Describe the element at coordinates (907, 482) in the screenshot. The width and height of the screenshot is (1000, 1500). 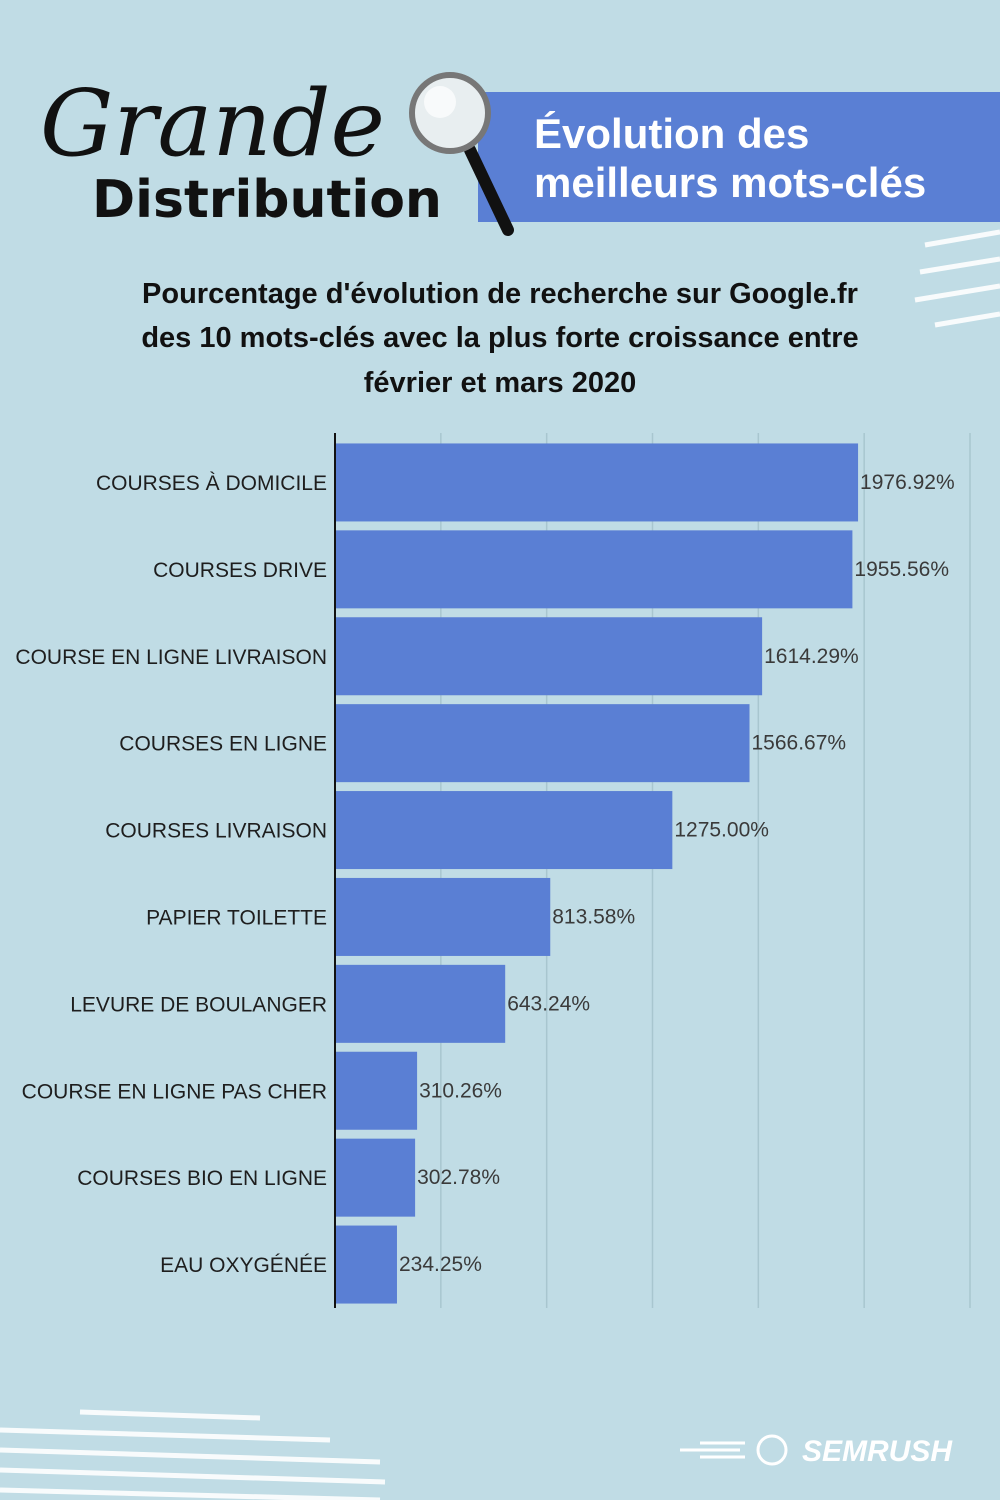
I see `value-label: 1976.92%` at that location.